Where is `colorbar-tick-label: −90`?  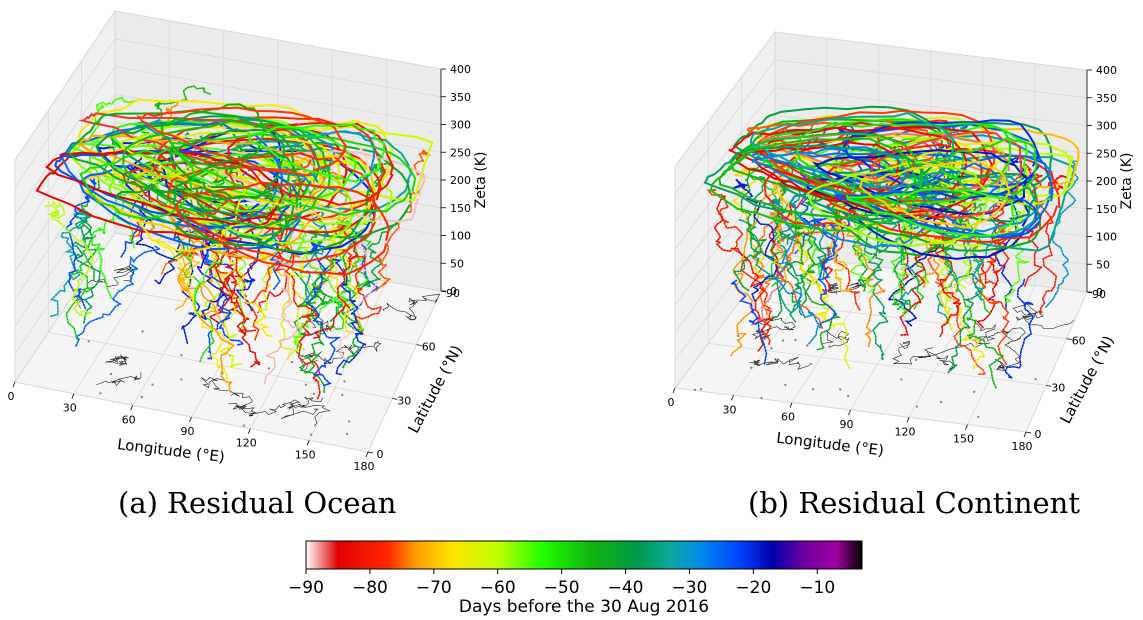 colorbar-tick-label: −90 is located at coordinates (306, 588).